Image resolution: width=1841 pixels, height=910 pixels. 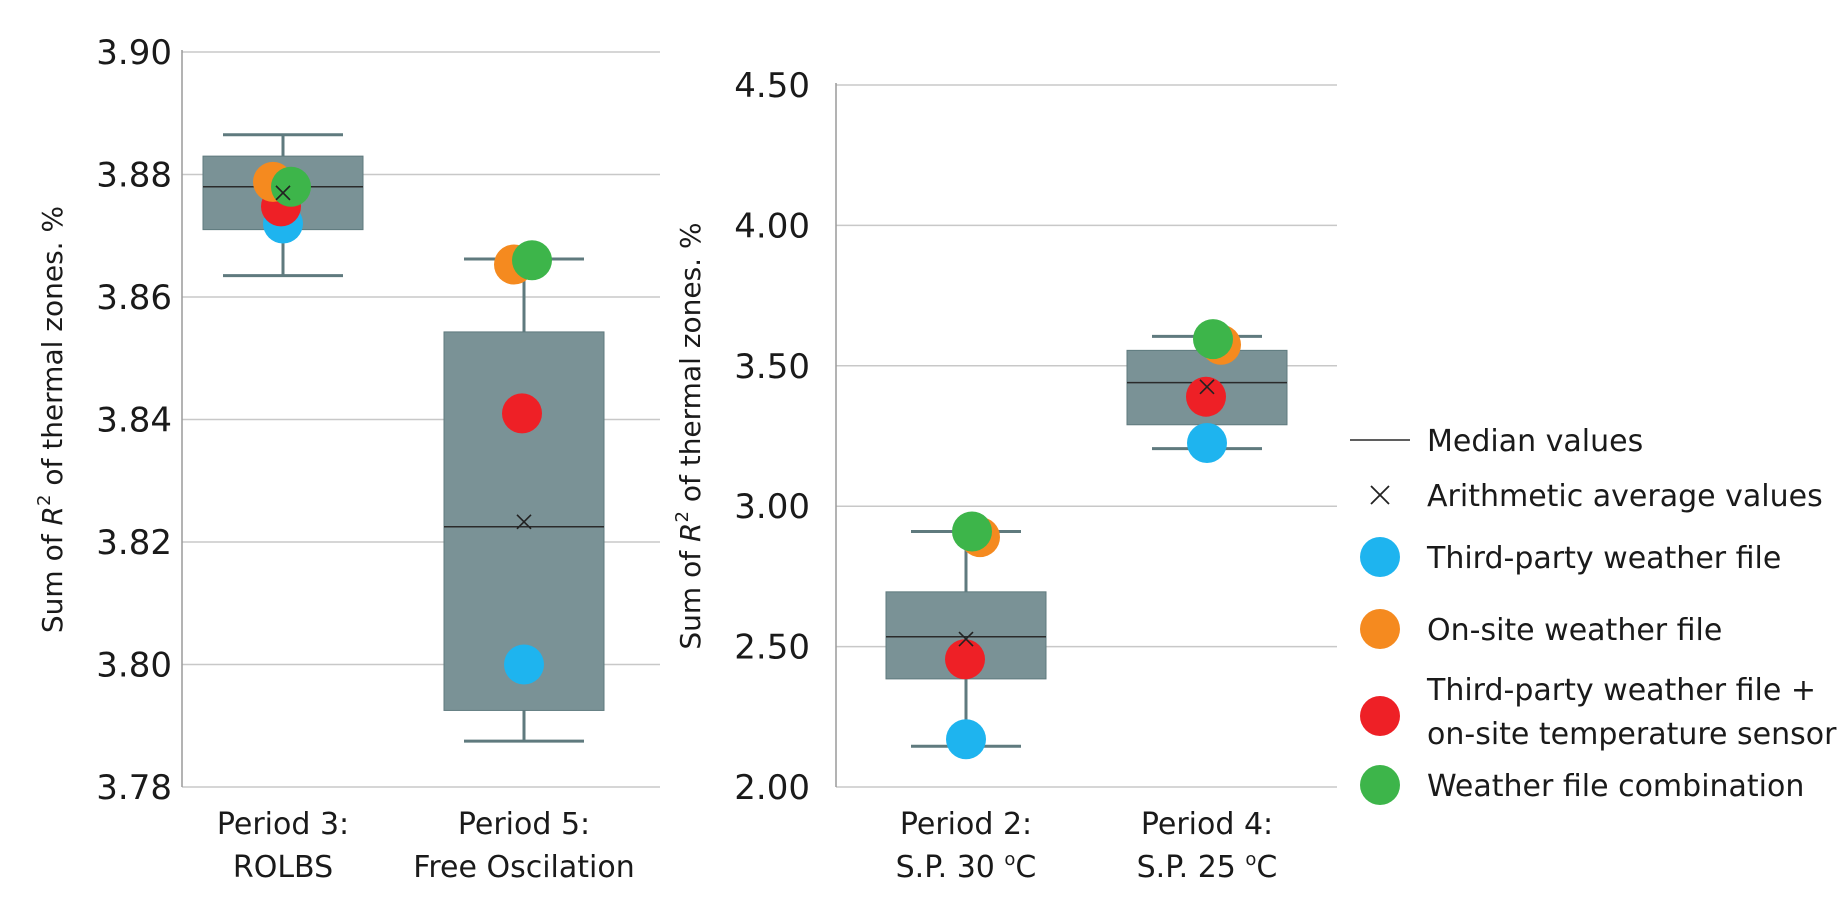 I want to click on y-tick-label: 4.50, so click(x=772, y=86).